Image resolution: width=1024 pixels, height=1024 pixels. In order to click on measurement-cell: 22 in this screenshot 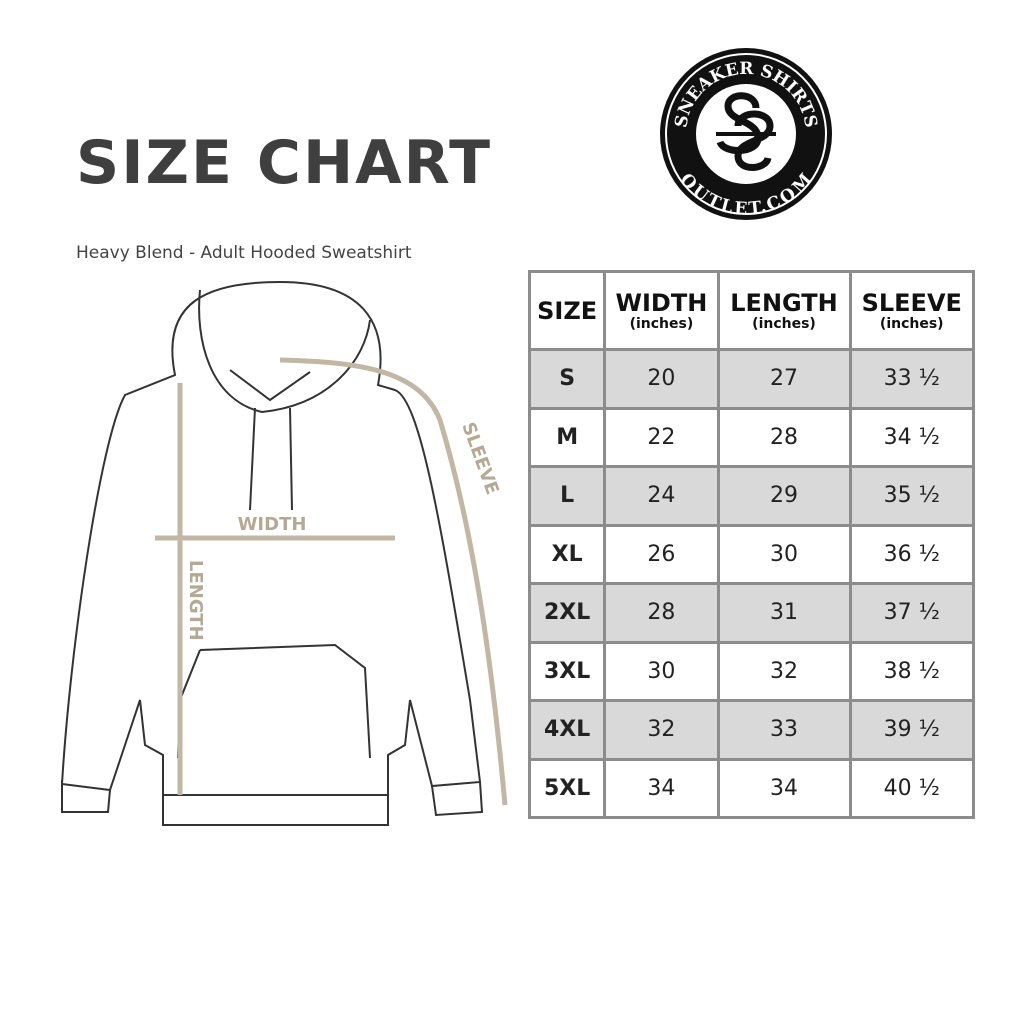, I will do `click(661, 437)`.